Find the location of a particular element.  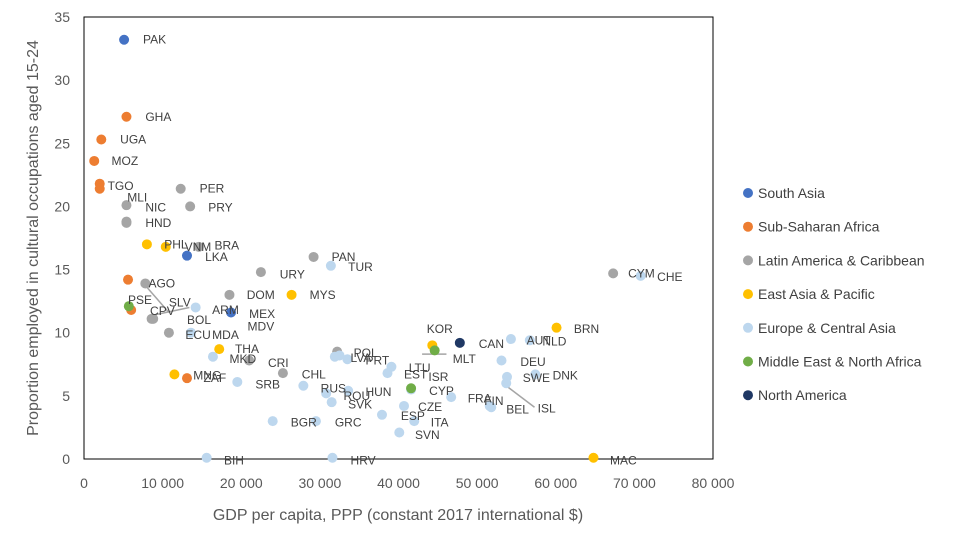

point-label-fra: FRA is located at coordinates (480, 398).